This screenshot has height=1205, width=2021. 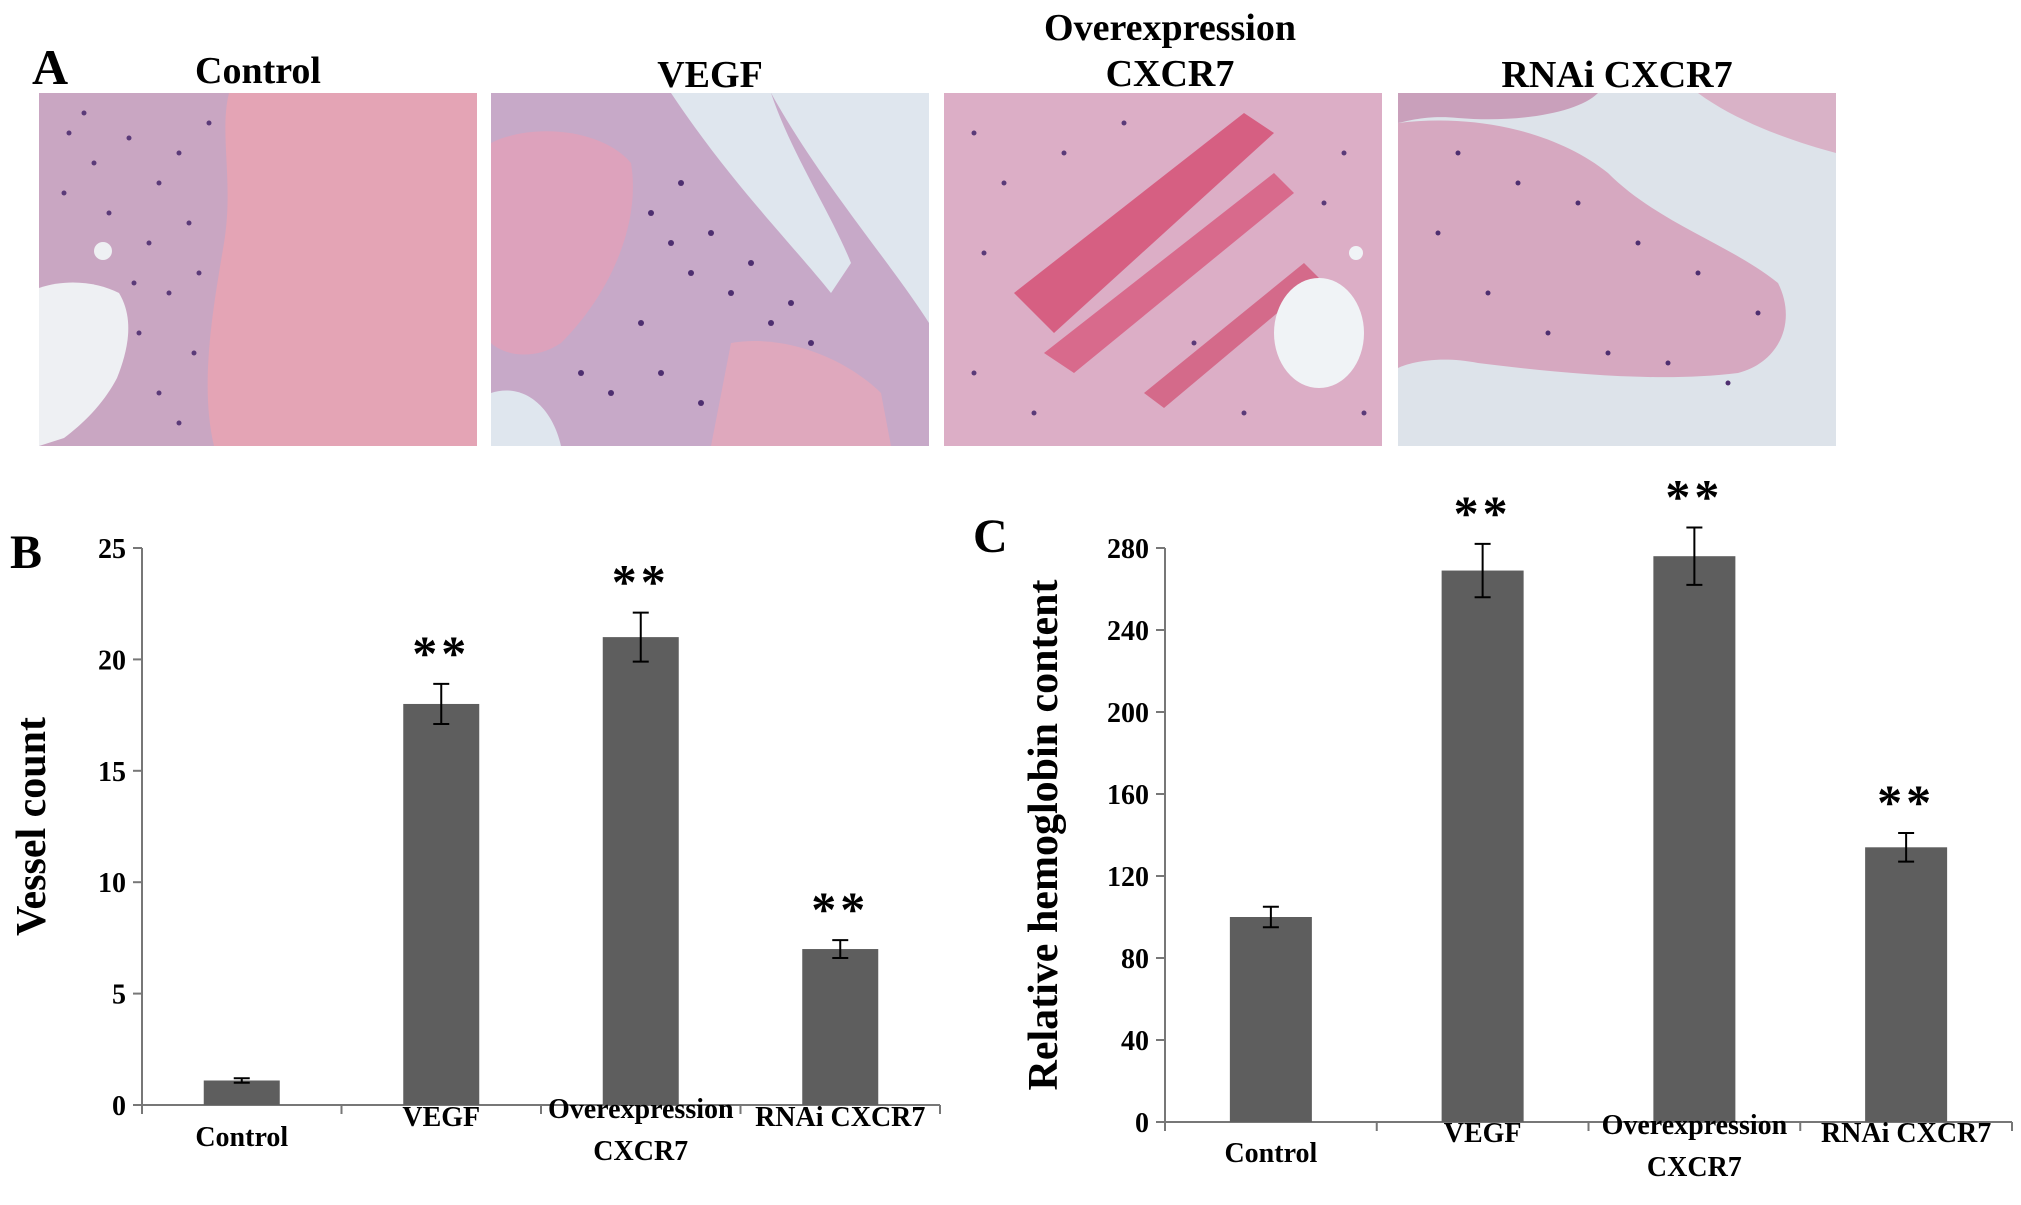 What do you see at coordinates (1128, 877) in the screenshot?
I see `y-tick-label: 120` at bounding box center [1128, 877].